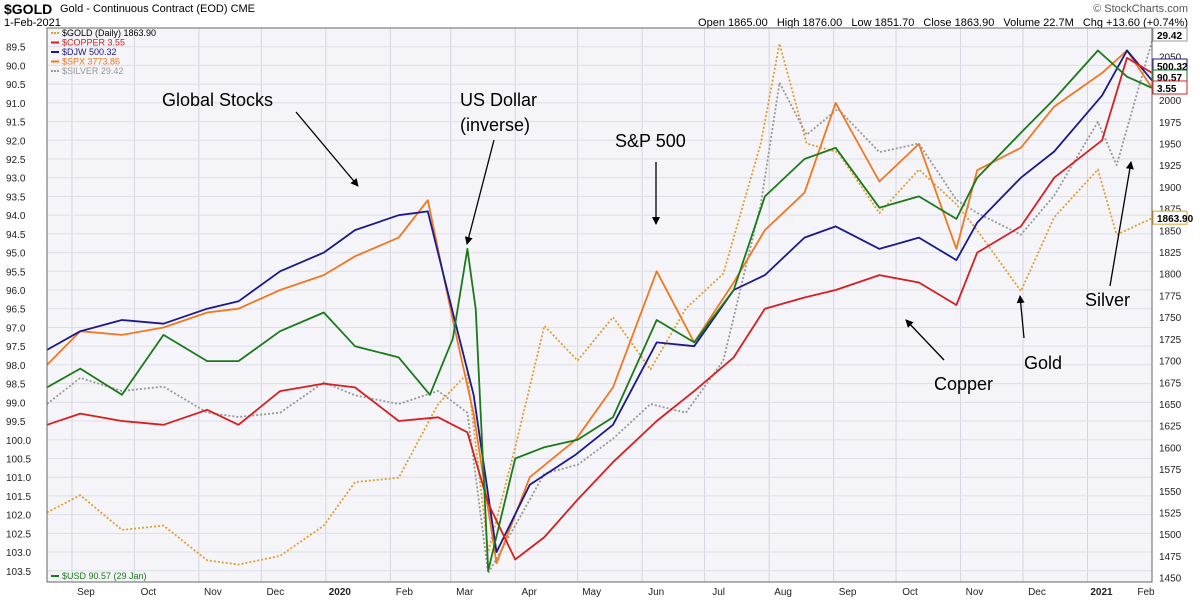 The width and height of the screenshot is (1200, 600). What do you see at coordinates (591, 592) in the screenshot?
I see `x-tick-label: May` at bounding box center [591, 592].